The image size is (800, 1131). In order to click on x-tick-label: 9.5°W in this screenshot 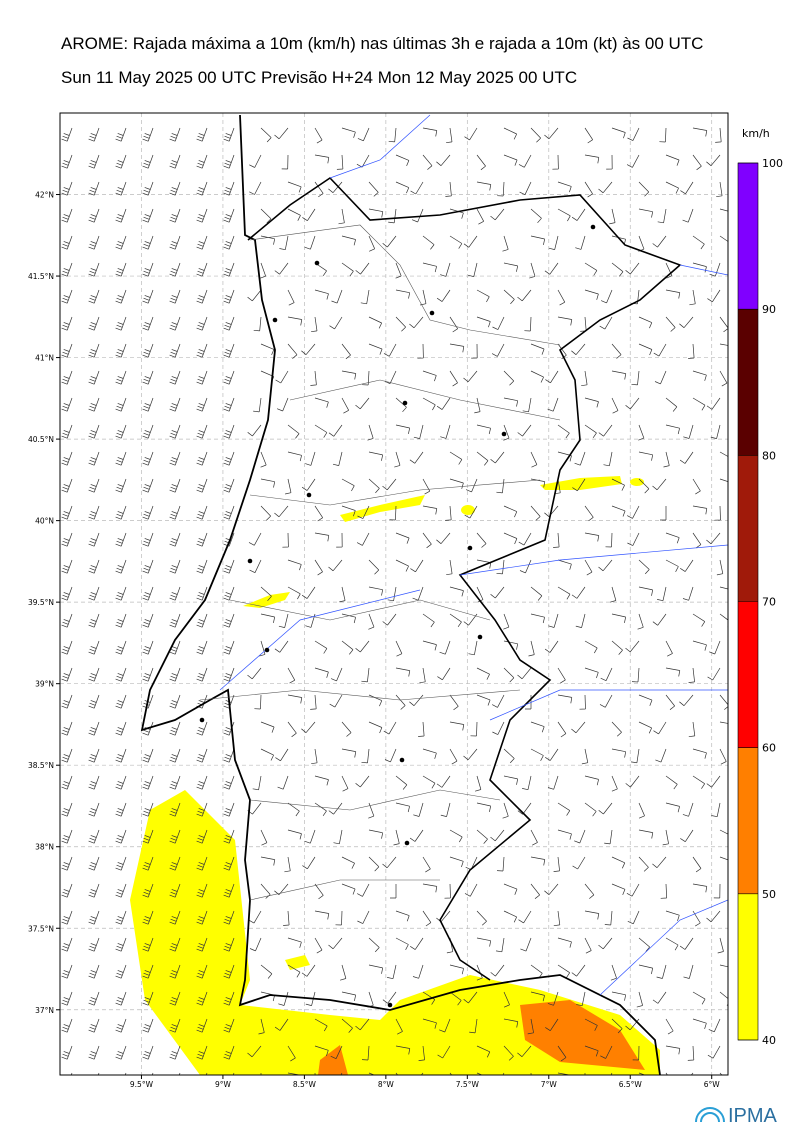, I will do `click(142, 1084)`.